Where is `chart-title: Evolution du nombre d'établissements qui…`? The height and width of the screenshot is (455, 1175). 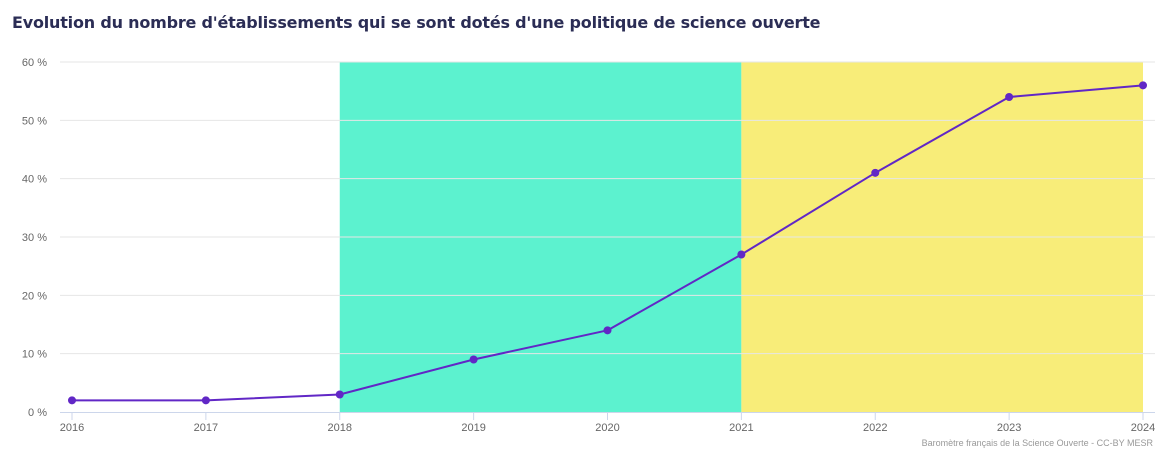 chart-title: Evolution du nombre d'établissements qui… is located at coordinates (416, 22).